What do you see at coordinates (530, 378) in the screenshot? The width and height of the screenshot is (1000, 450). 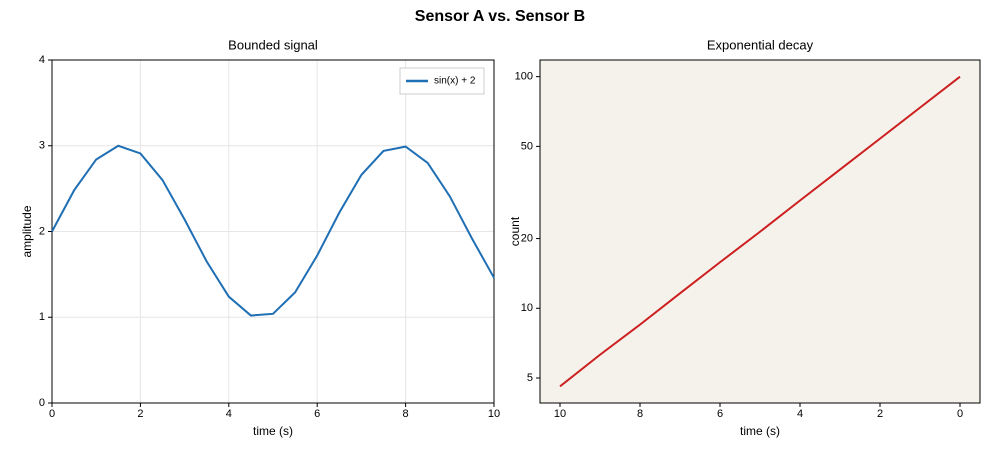 I see `y-tick-label: 5` at bounding box center [530, 378].